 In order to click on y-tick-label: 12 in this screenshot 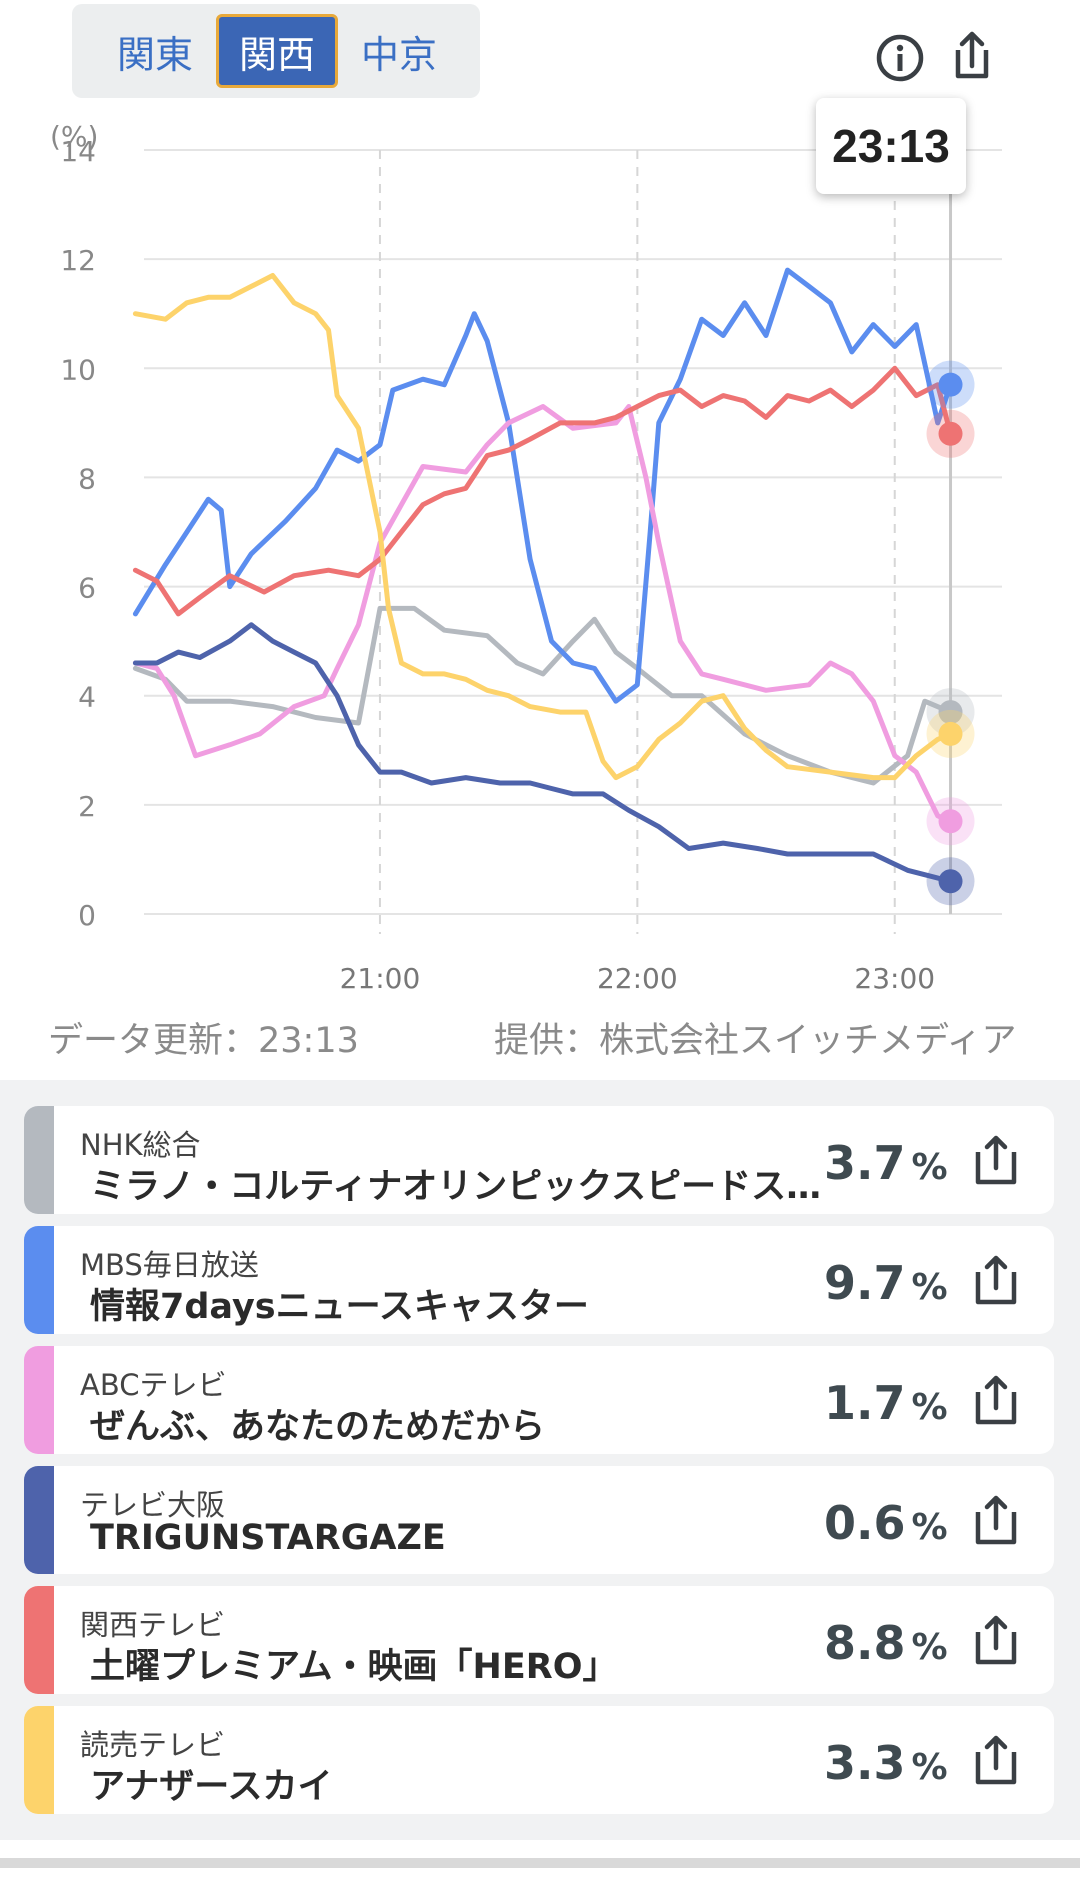, I will do `click(78, 260)`.